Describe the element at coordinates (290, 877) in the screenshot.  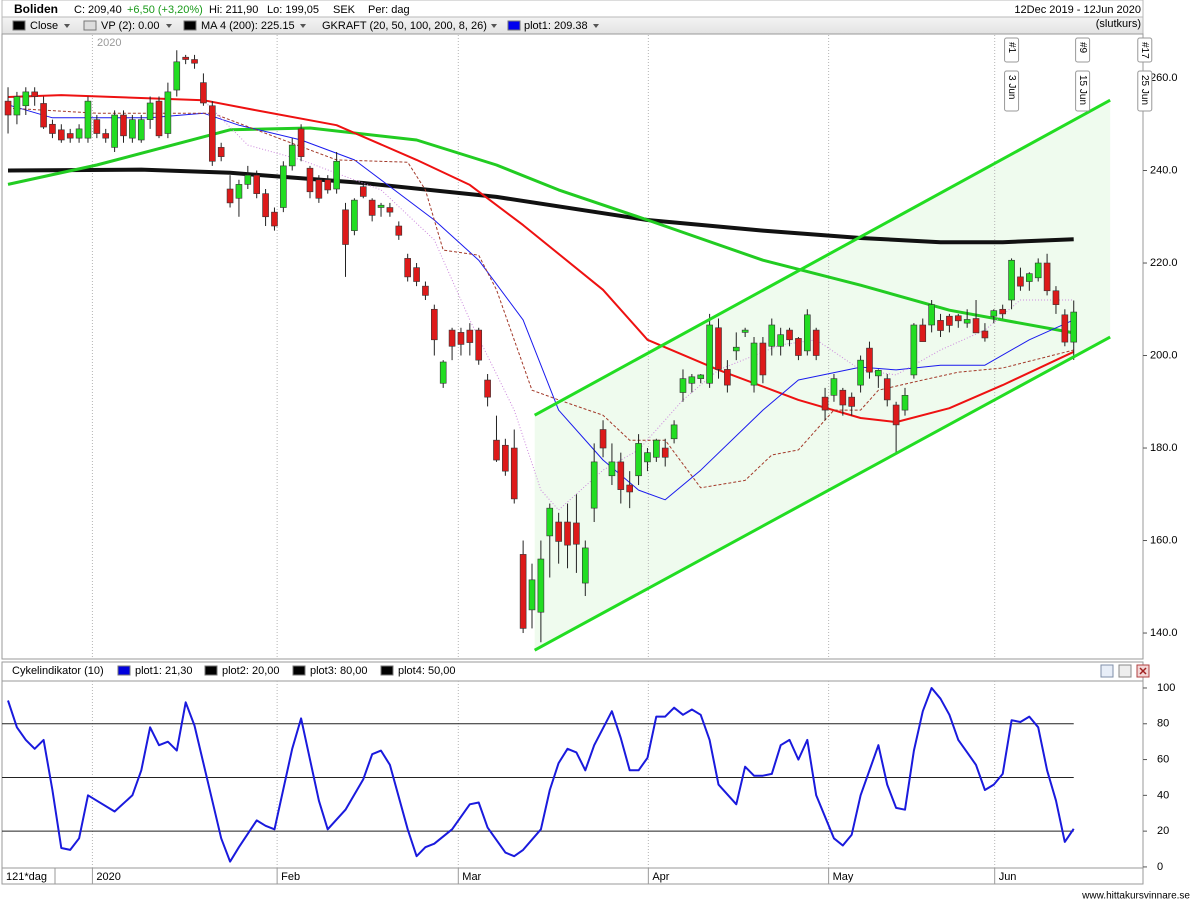
I see `x-tick-label: Feb` at that location.